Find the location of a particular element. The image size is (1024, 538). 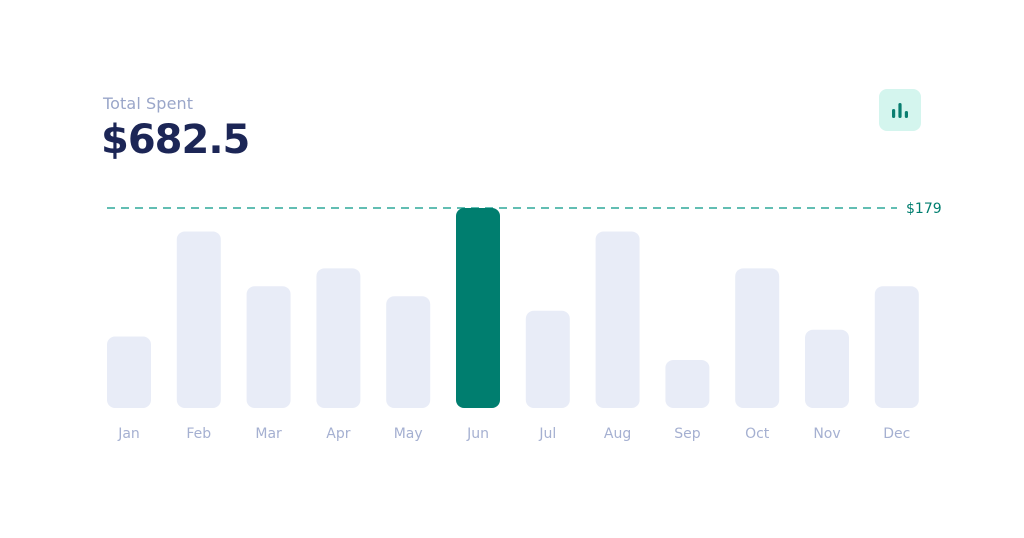

bar-mar is located at coordinates (268, 347).